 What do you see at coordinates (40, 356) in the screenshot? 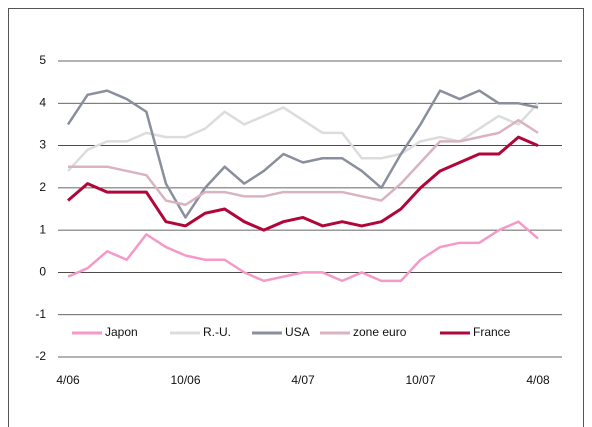
I see `y-tick-label: -2` at bounding box center [40, 356].